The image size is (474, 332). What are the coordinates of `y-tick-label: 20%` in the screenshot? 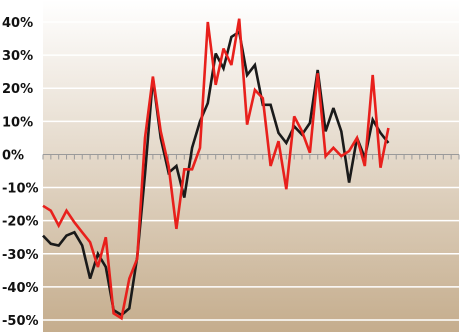 It's located at (17, 89).